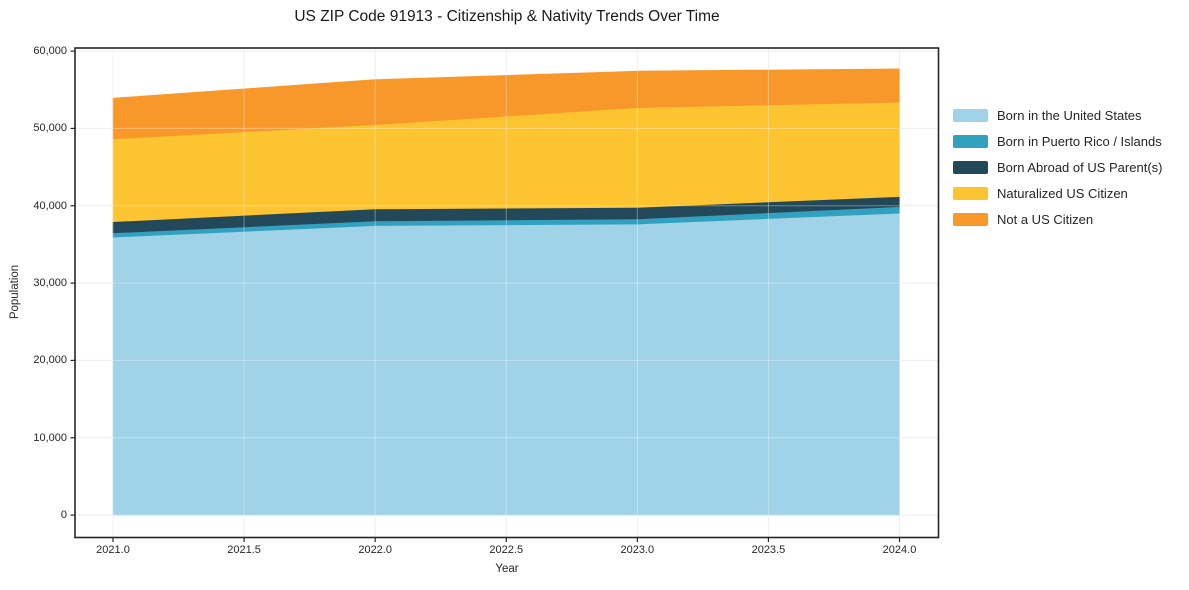  What do you see at coordinates (768, 550) in the screenshot?
I see `x-tick-label: 2023.5` at bounding box center [768, 550].